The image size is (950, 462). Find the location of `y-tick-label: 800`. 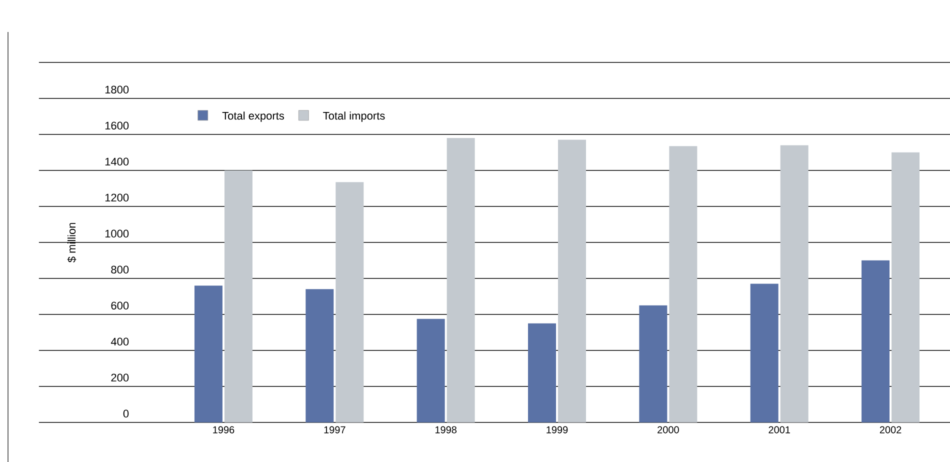

y-tick-label: 800 is located at coordinates (120, 270).